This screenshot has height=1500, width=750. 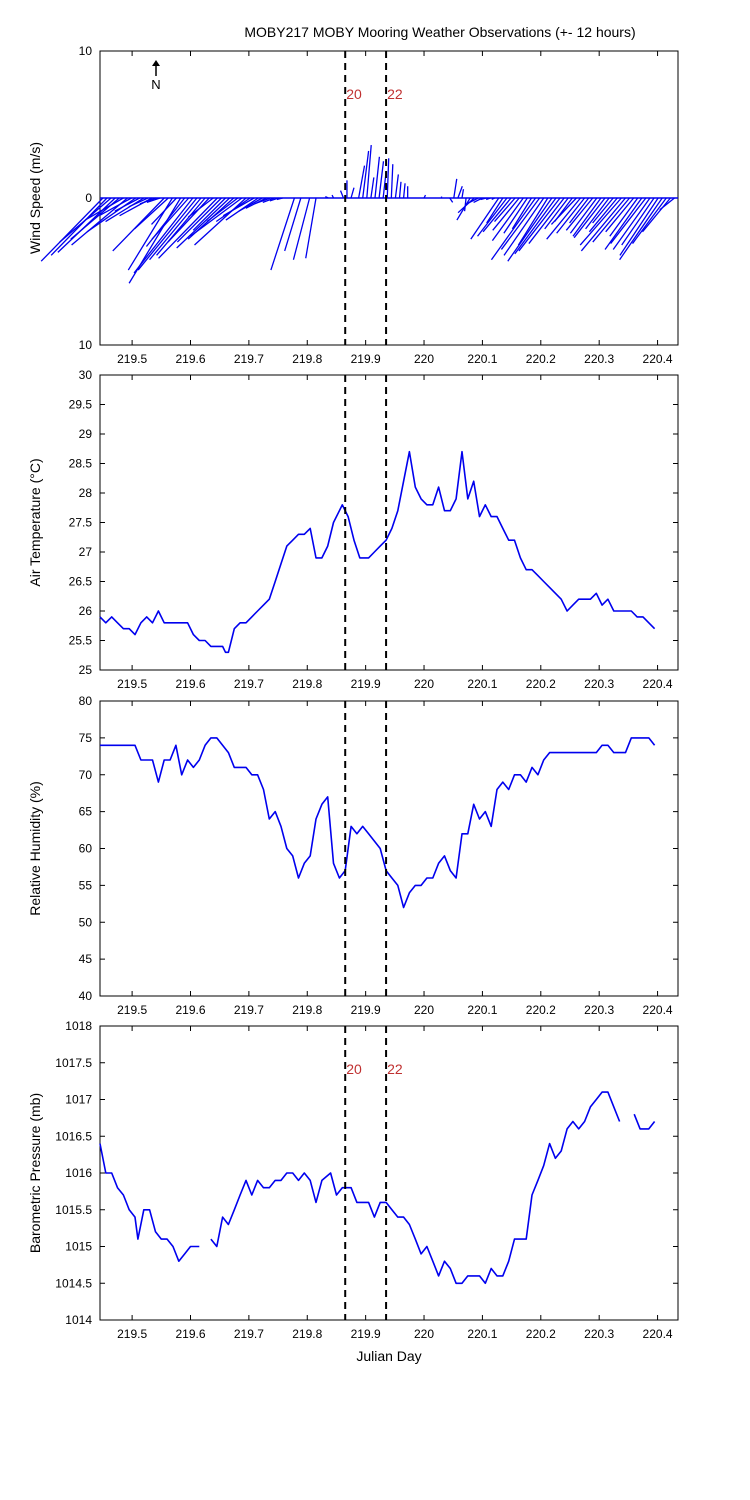 I want to click on pressure-series-line, so click(x=644, y=1121).